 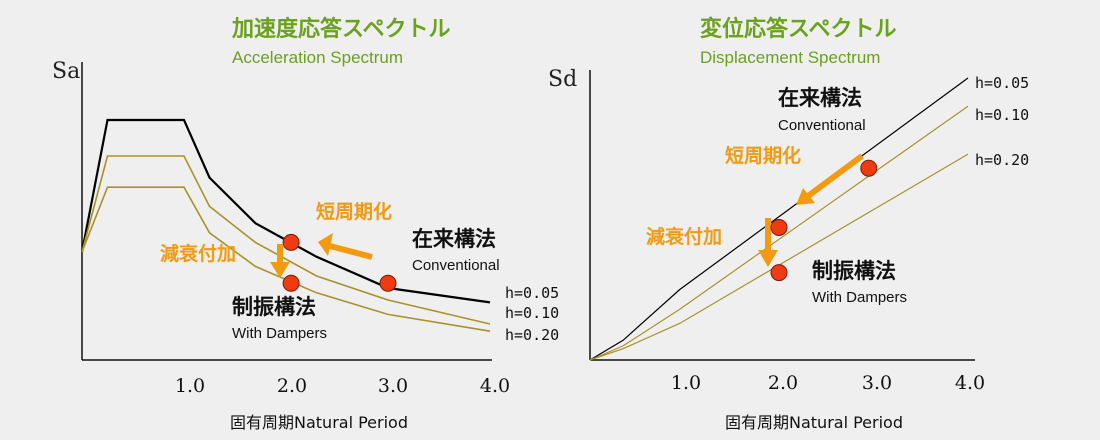 I want to click on disp-tick-3: 3.0, so click(x=877, y=383).